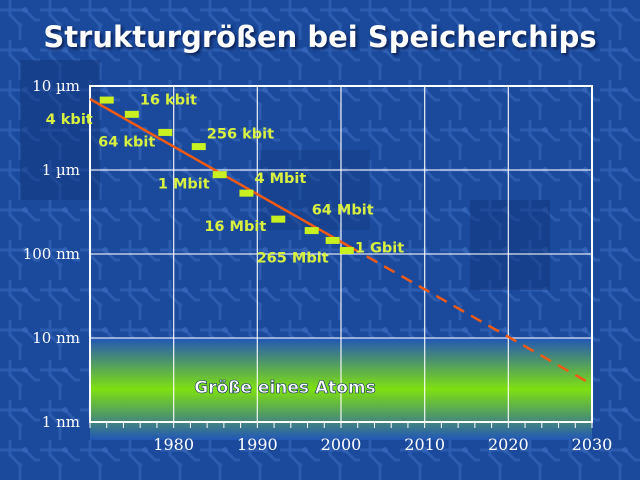  Describe the element at coordinates (69, 120) in the screenshot. I see `data-label: 4 kbit` at that location.